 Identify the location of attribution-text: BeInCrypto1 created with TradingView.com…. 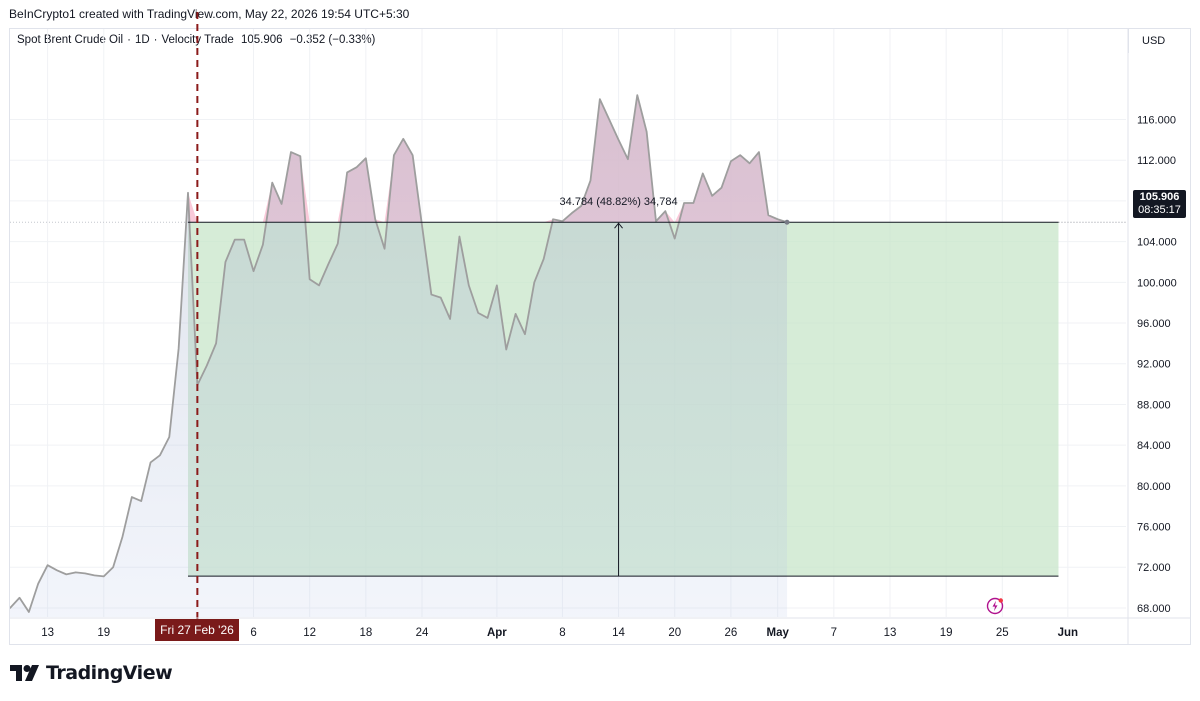
(209, 14).